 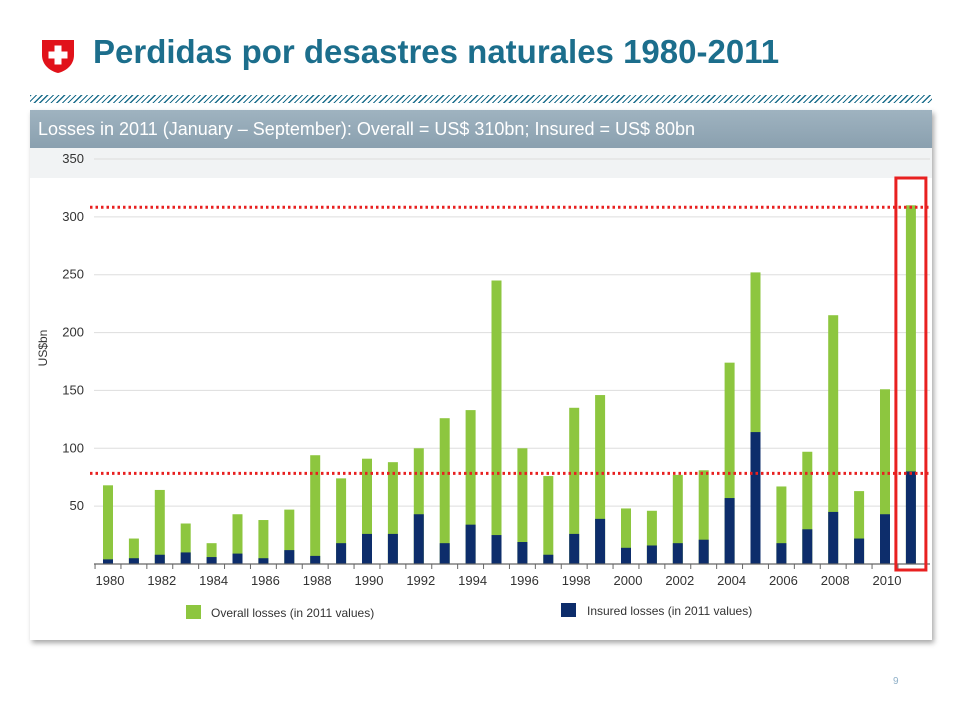 I want to click on plot-top-band, so click(x=481, y=163).